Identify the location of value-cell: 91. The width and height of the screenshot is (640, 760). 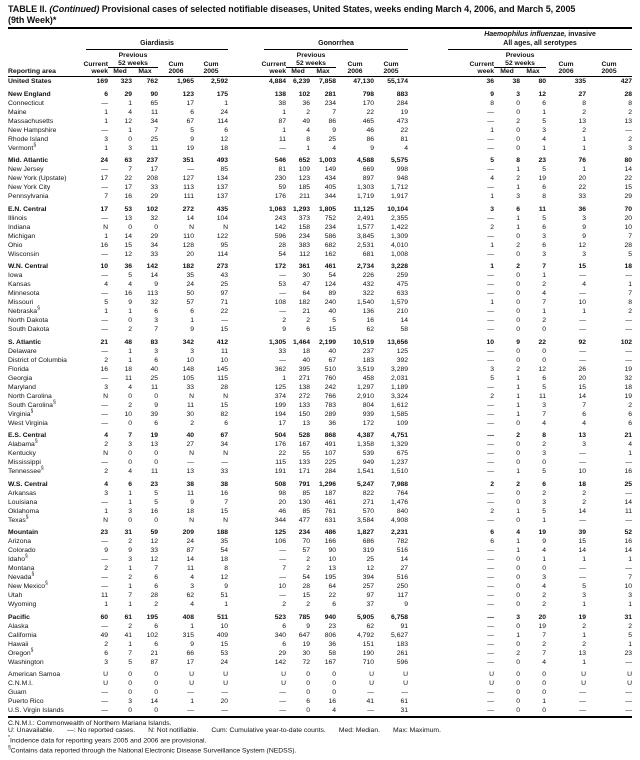
(404, 626).